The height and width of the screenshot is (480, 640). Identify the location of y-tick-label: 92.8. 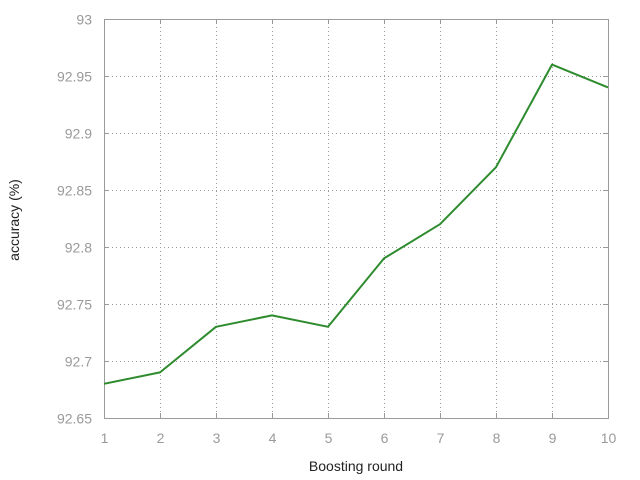
(78, 248).